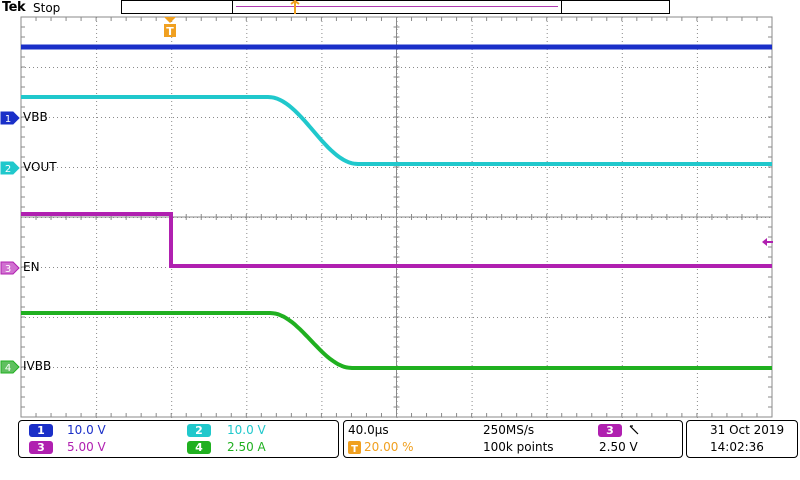  Describe the element at coordinates (295, 7) in the screenshot. I see `record-center-marker-icon` at that location.